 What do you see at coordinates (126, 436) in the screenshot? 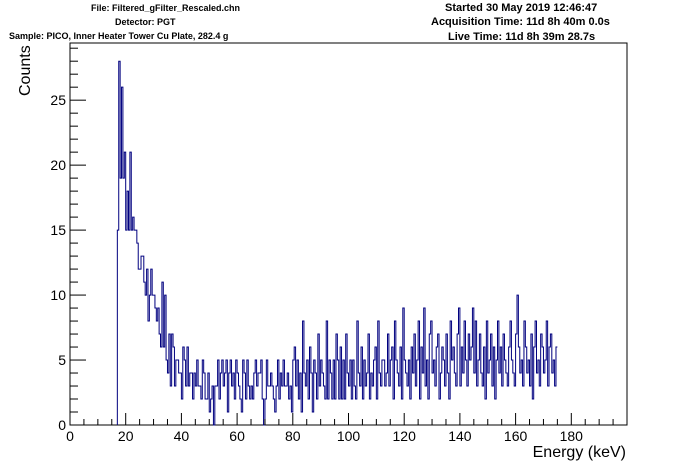
I see `x-tick-label: 20` at bounding box center [126, 436].